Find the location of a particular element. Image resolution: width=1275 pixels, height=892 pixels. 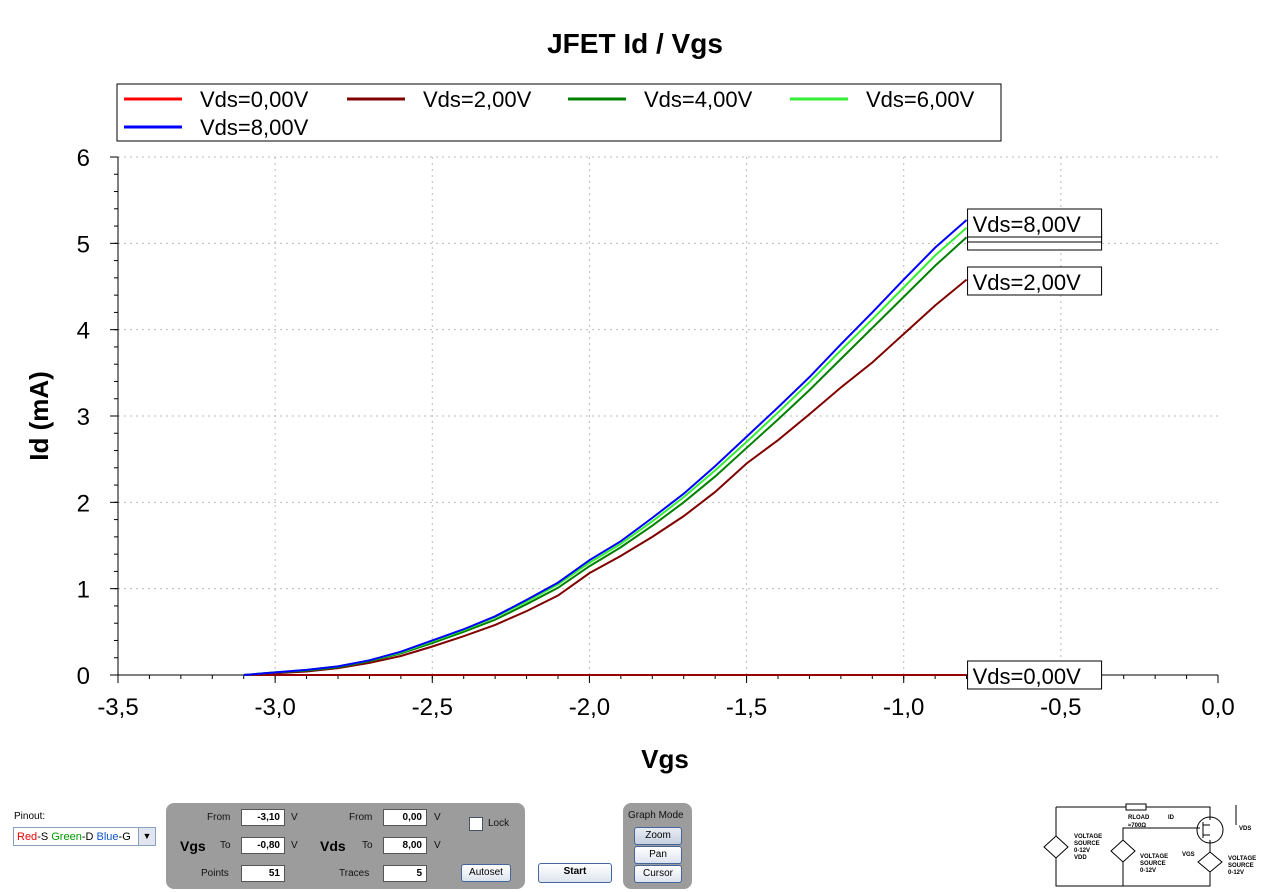

x-tick-label: -0,5 is located at coordinates (1060, 707).